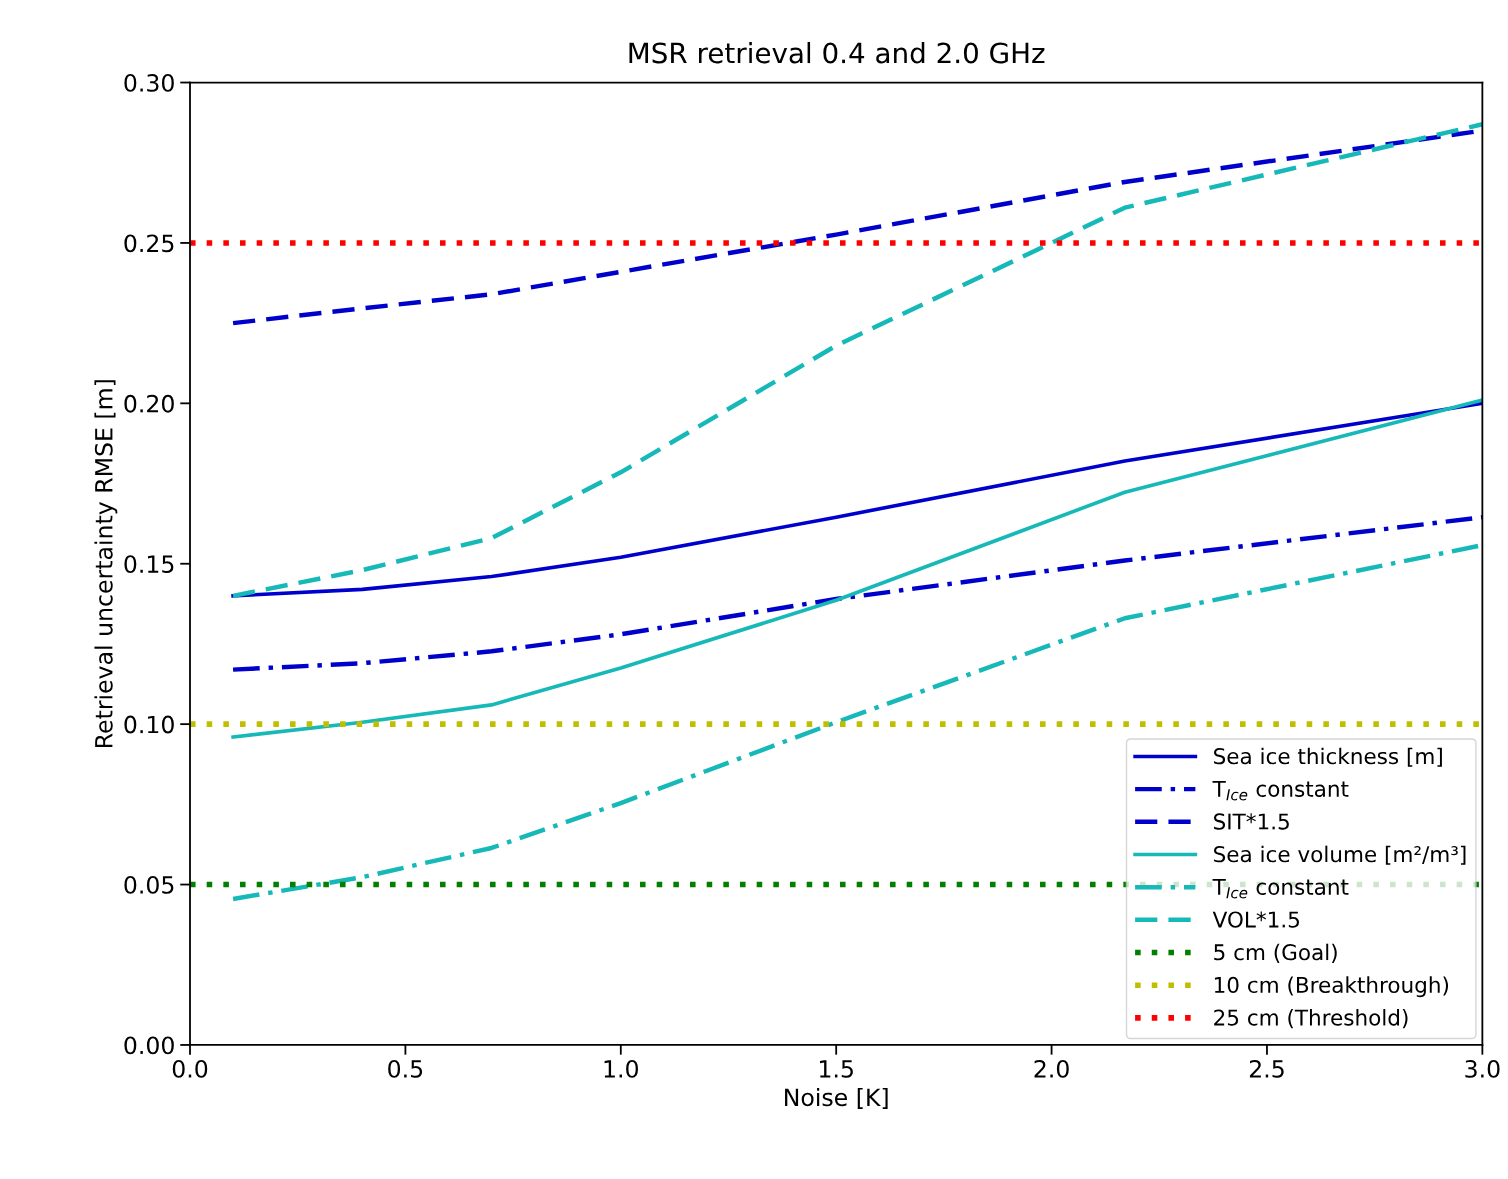 The height and width of the screenshot is (1179, 1508). What do you see at coordinates (857, 499) in the screenshot?
I see `line-series` at bounding box center [857, 499].